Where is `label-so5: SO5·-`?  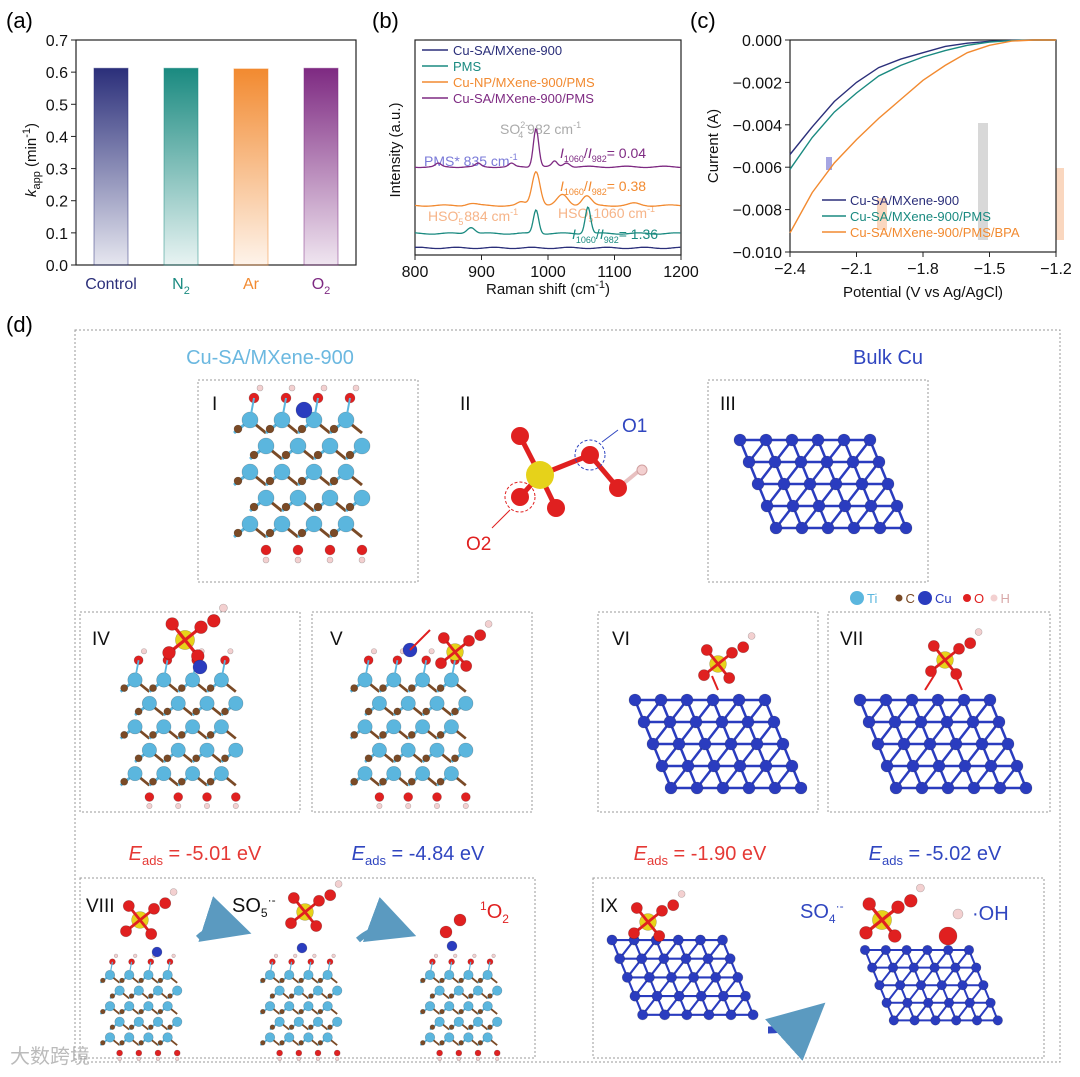 label-so5: SO5·- is located at coordinates (254, 906).